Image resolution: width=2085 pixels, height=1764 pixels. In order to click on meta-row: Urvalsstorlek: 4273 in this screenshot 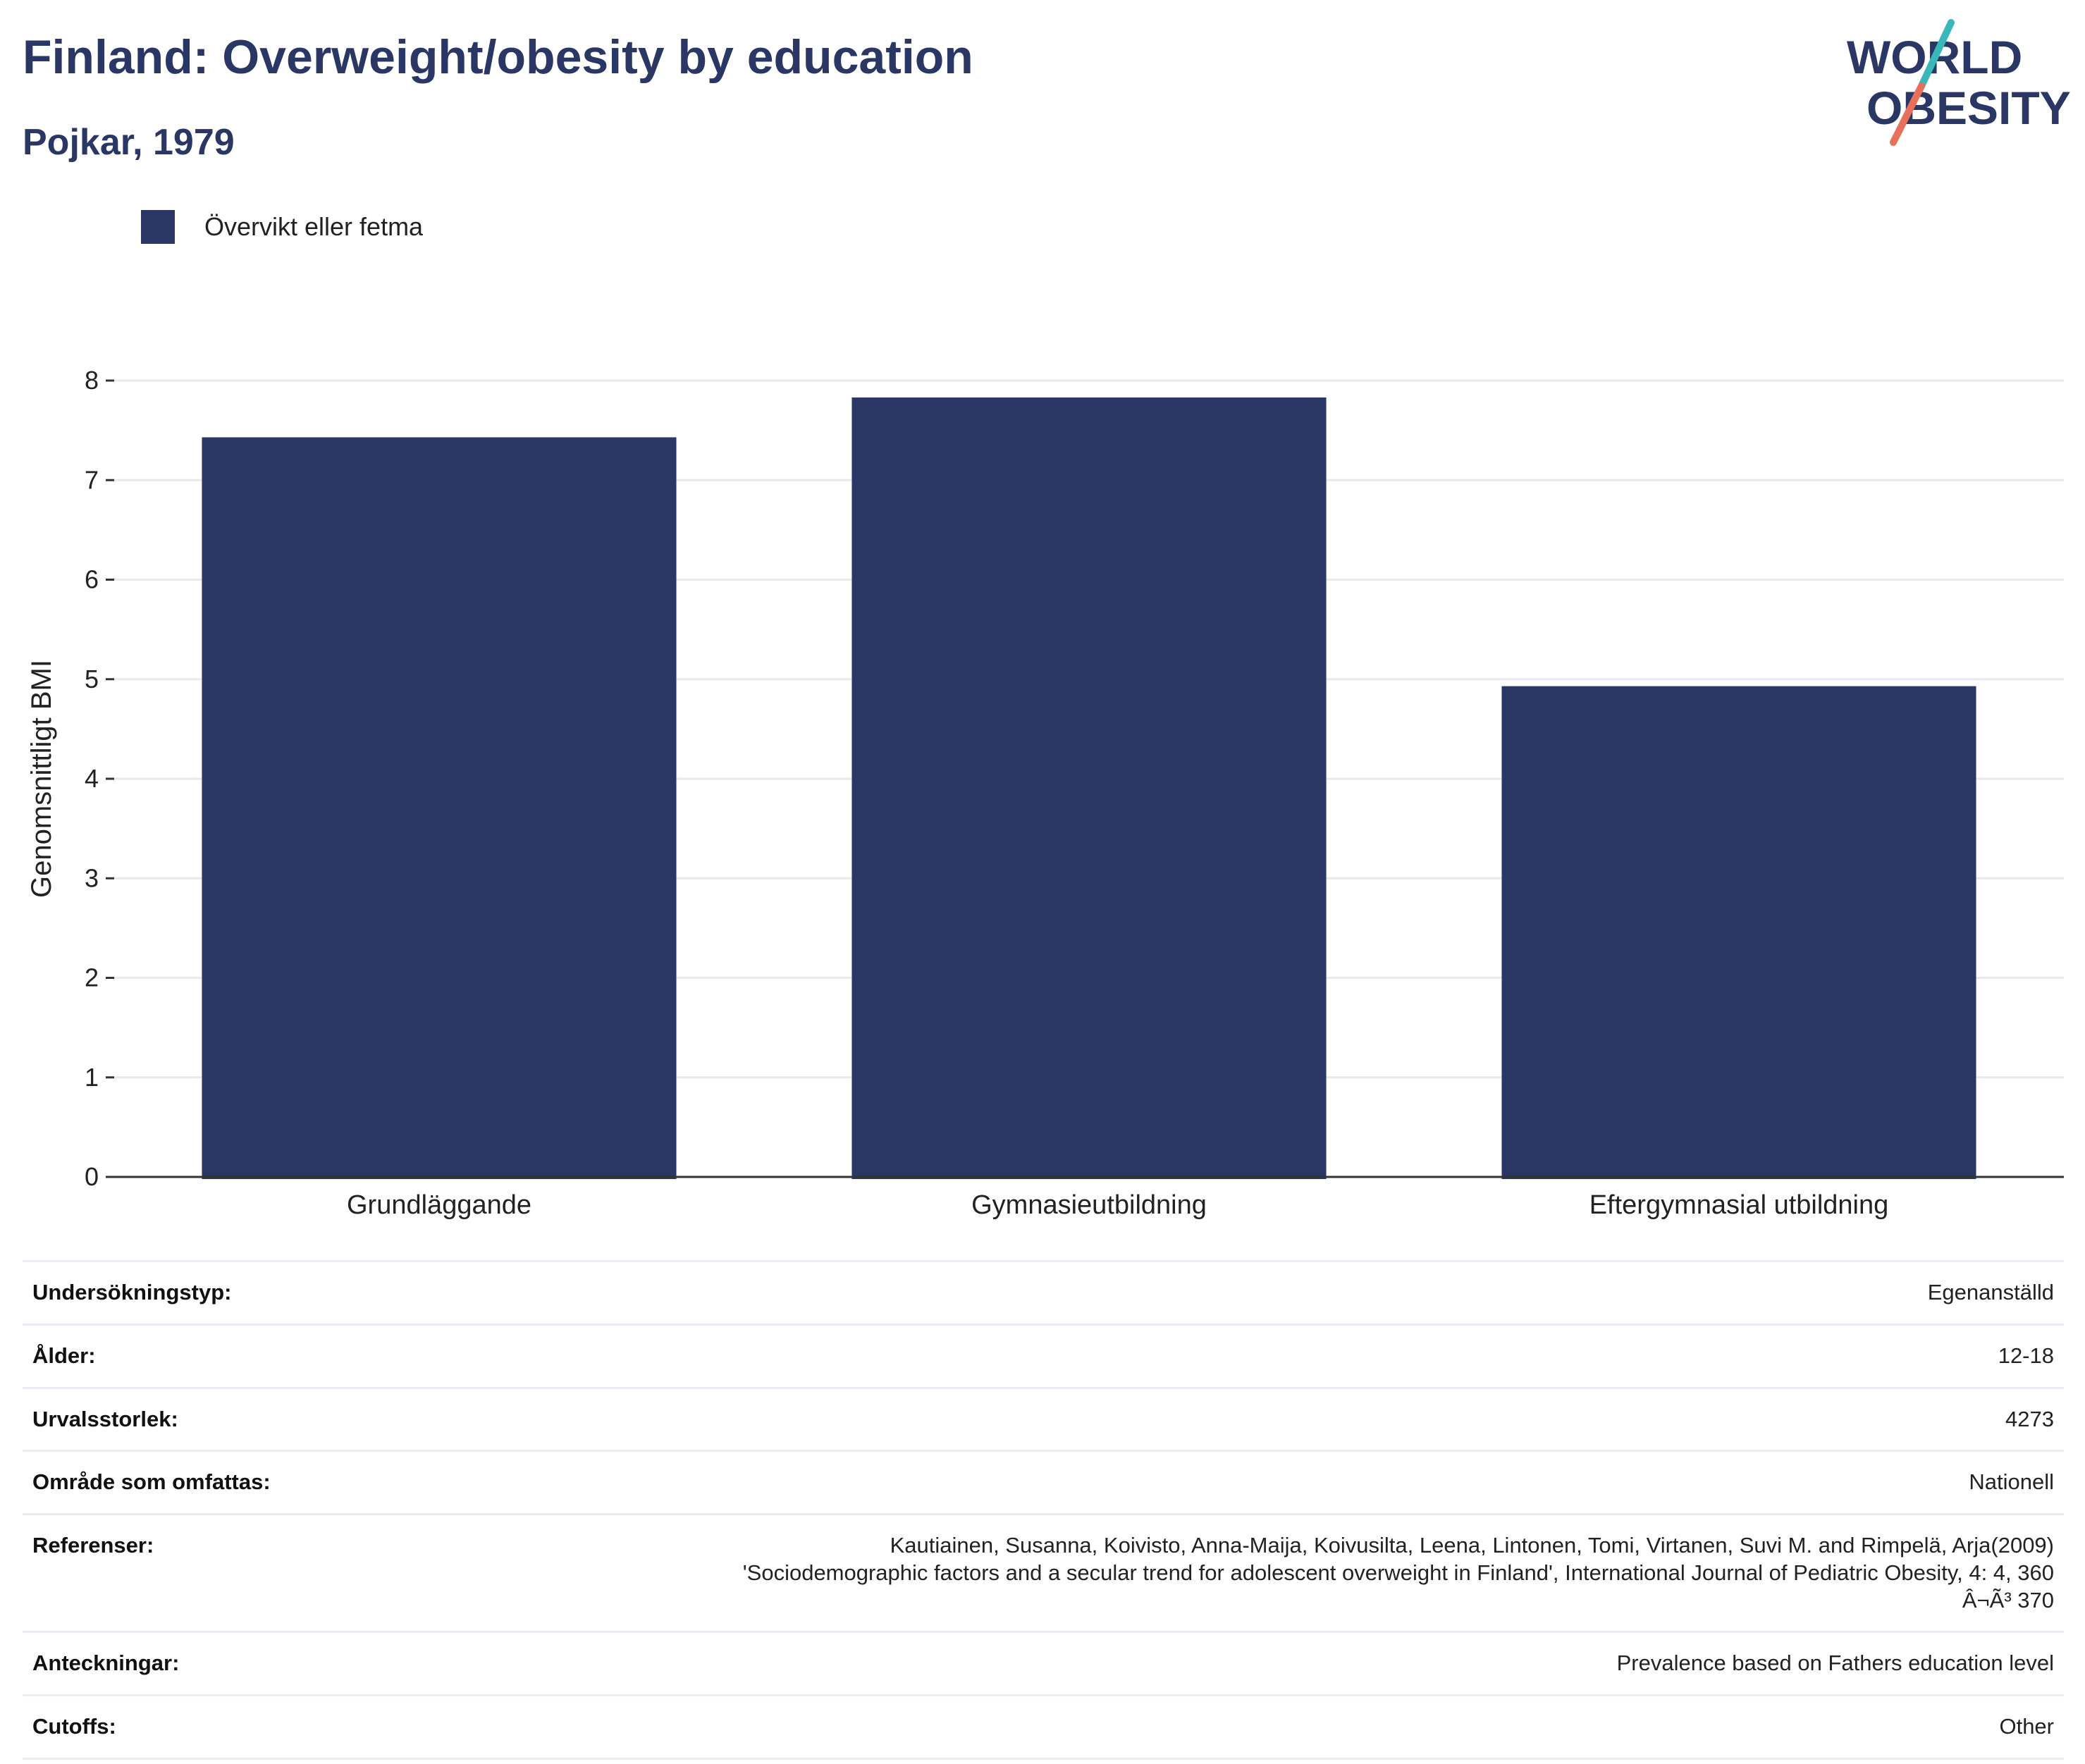, I will do `click(1043, 1418)`.